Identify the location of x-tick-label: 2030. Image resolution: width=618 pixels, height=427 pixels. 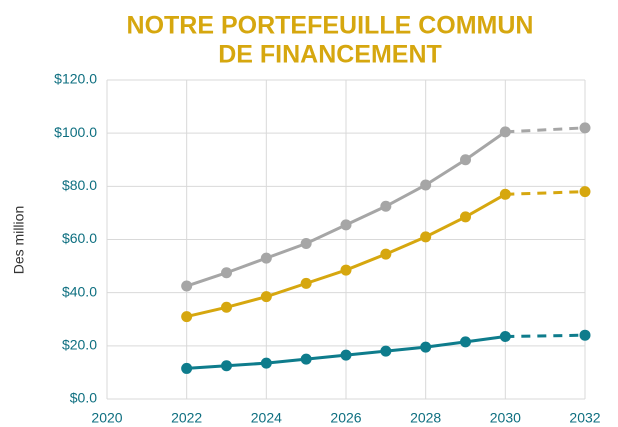
(505, 418).